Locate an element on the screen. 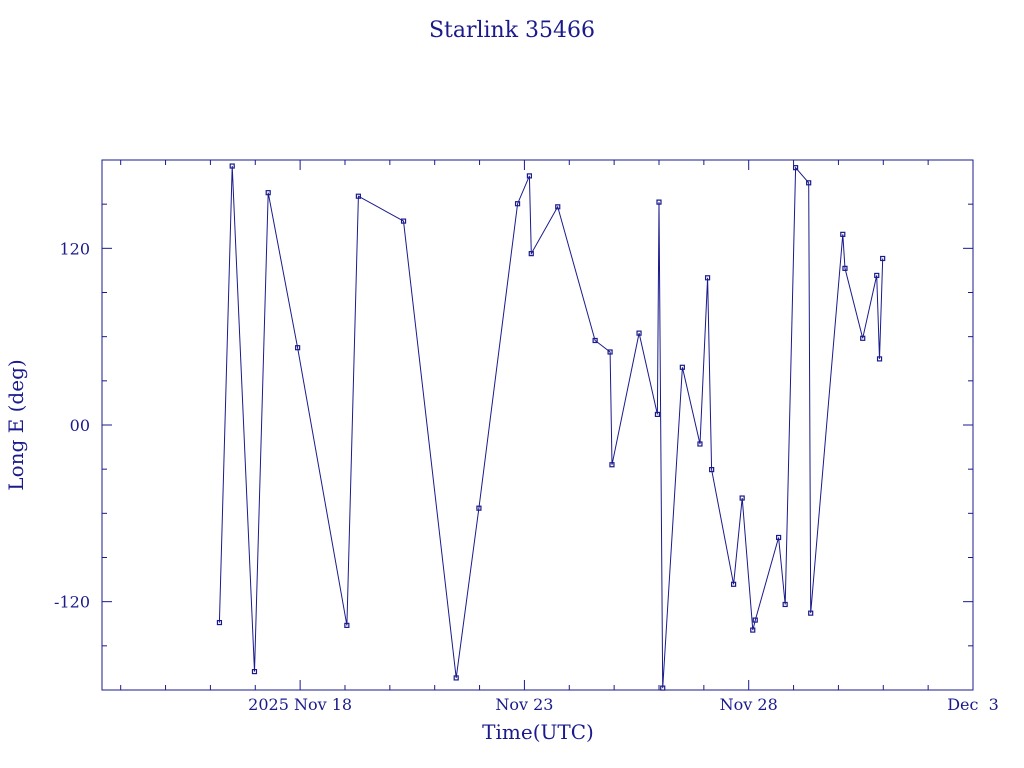 The image size is (1024, 768). y-tick-label: 120 is located at coordinates (74, 248).